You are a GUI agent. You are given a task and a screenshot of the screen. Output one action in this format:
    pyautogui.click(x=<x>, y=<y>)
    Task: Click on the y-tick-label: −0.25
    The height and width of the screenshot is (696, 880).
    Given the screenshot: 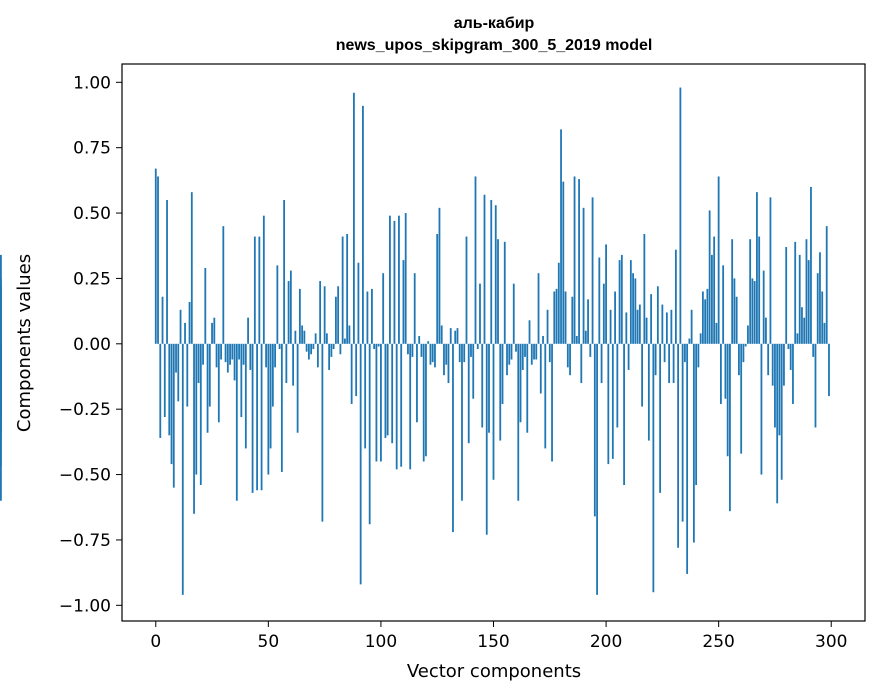 What is the action you would take?
    pyautogui.click(x=85, y=410)
    